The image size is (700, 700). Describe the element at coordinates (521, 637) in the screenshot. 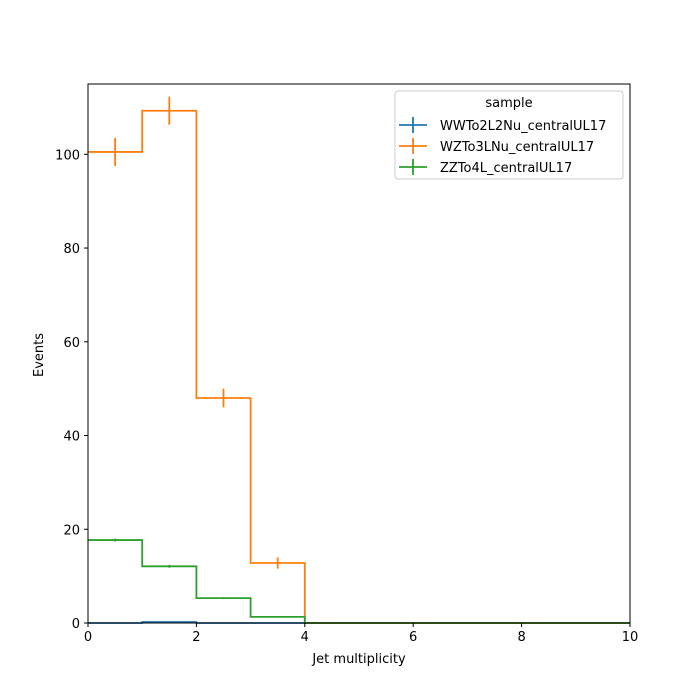

I see `x-tick-label: 8` at that location.